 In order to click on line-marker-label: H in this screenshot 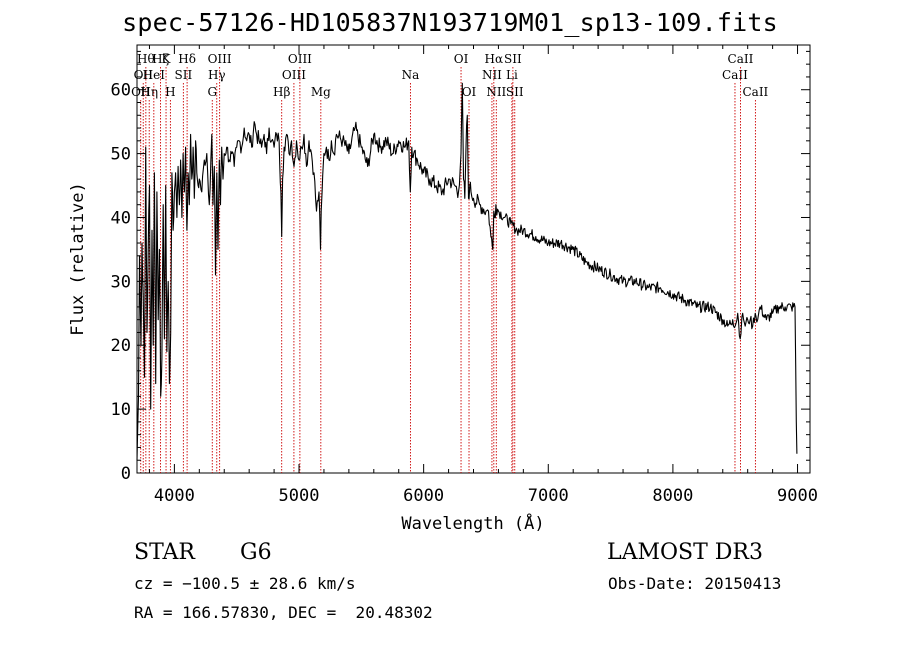, I will do `click(170, 92)`.